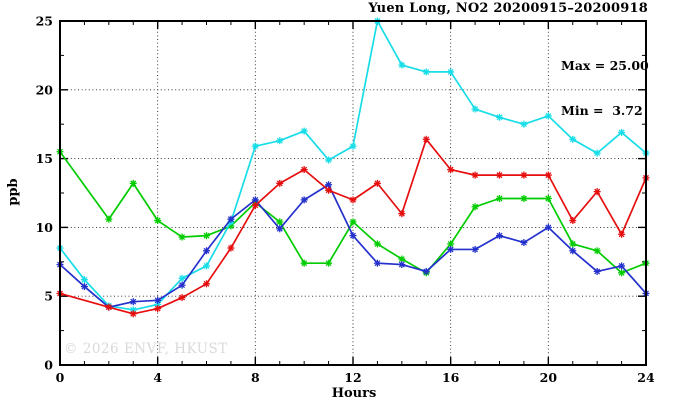  Describe the element at coordinates (354, 393) in the screenshot. I see `x-axis-label: Hours` at that location.